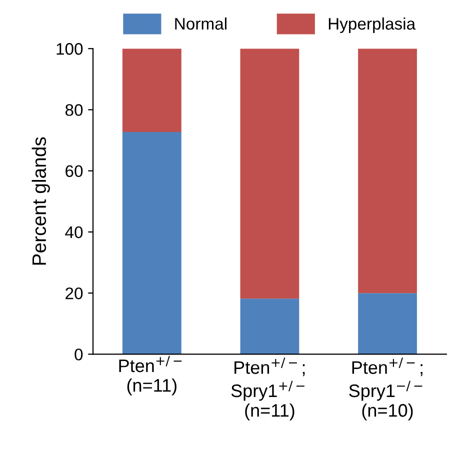 The height and width of the screenshot is (463, 465). Describe the element at coordinates (74, 110) in the screenshot. I see `y-tick-label: 80` at that location.